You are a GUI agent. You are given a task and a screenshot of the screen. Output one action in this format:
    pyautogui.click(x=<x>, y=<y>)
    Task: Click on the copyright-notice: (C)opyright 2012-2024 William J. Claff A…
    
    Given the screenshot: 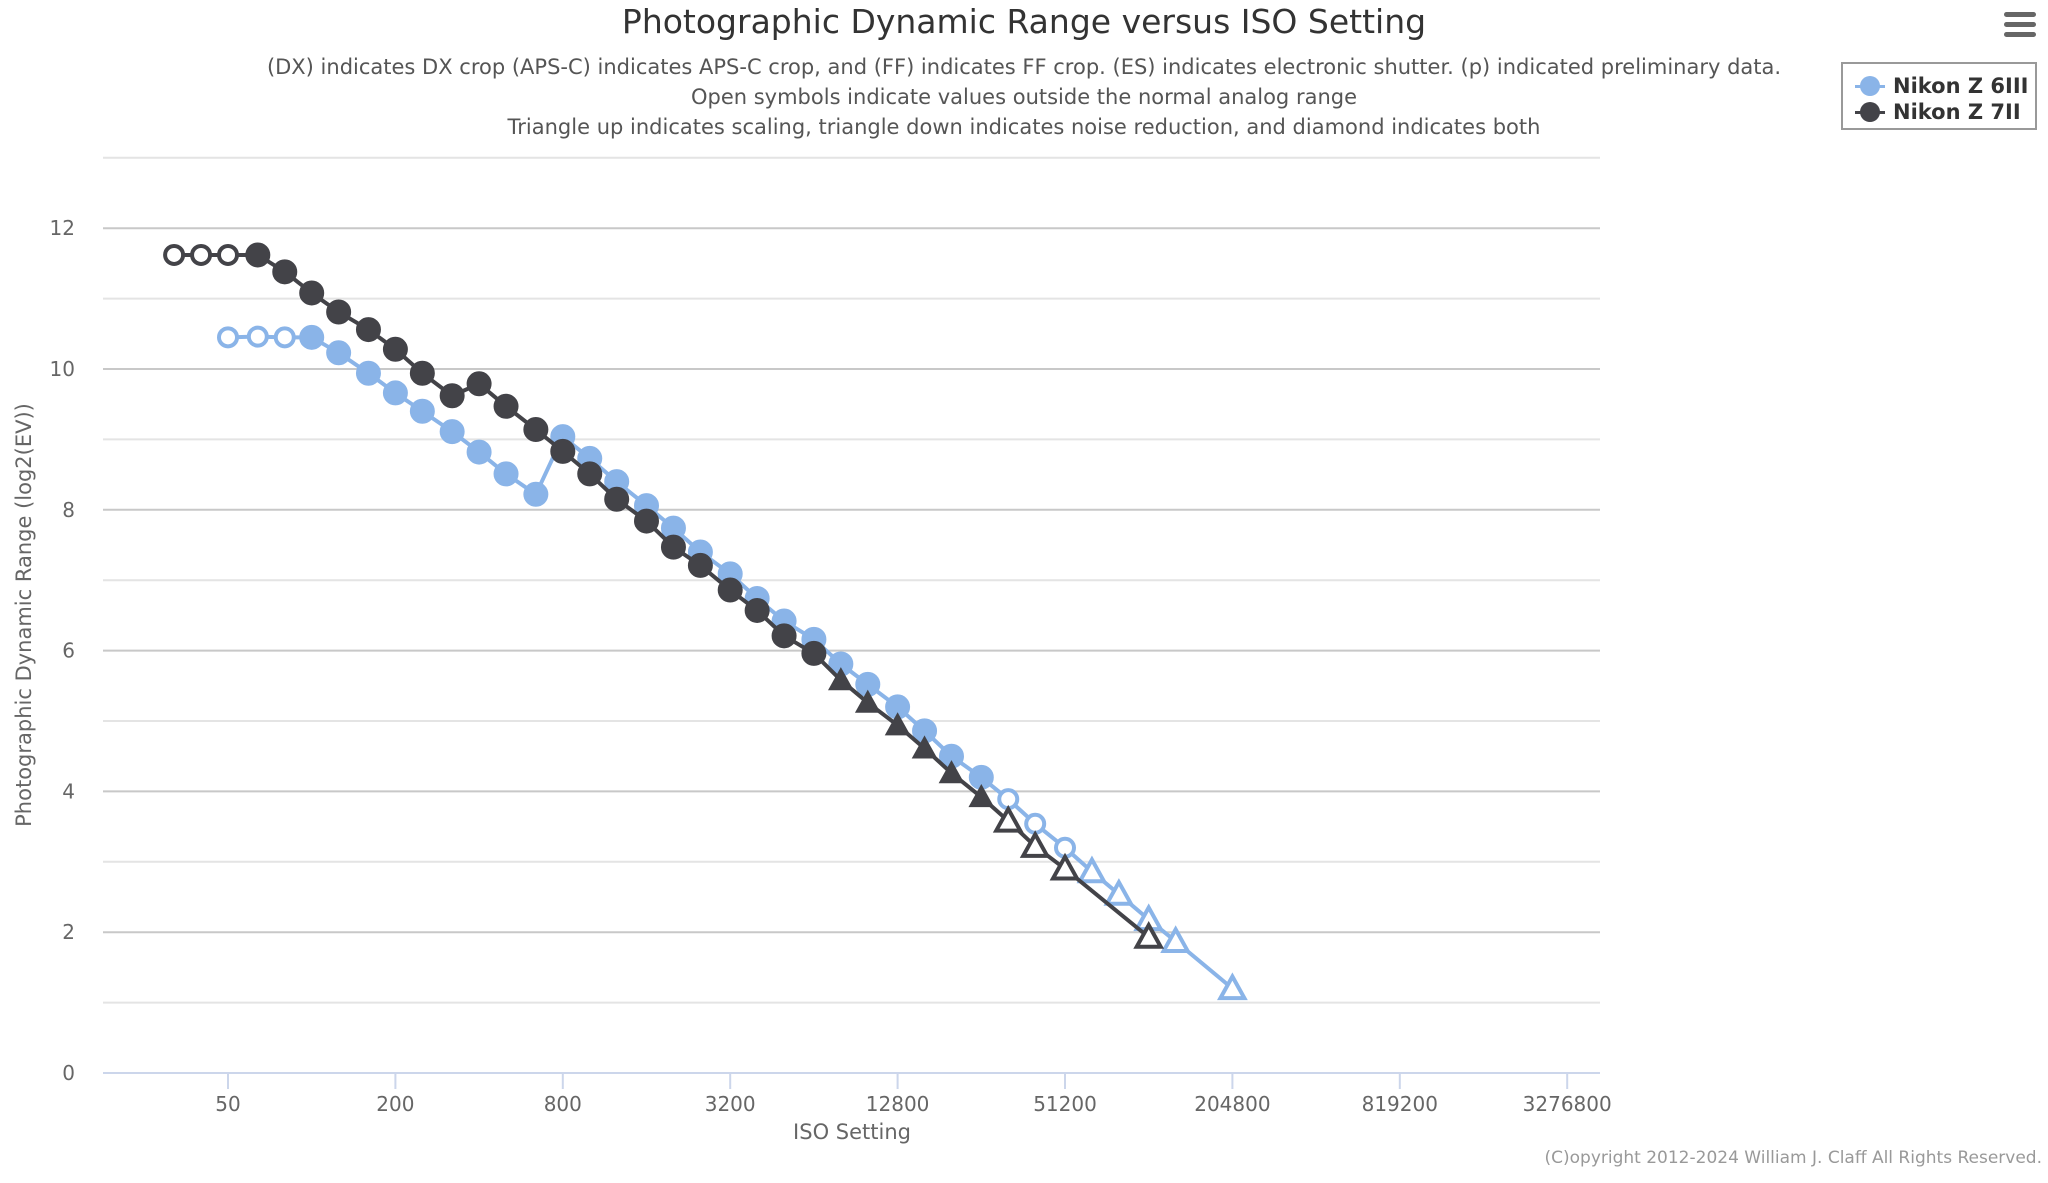 What is the action you would take?
    pyautogui.click(x=1793, y=1158)
    